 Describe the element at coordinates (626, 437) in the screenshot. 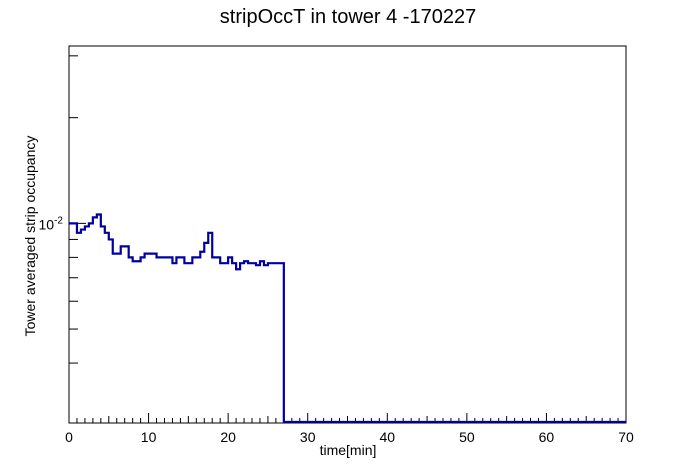

I see `x-tick-label: 70` at that location.